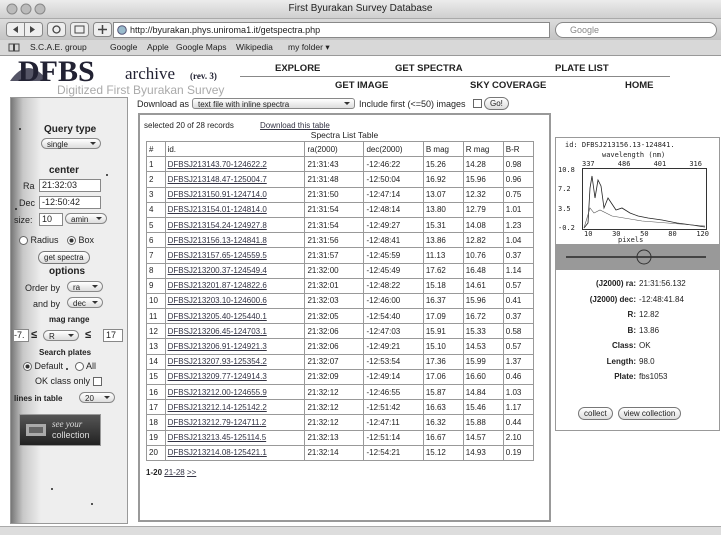 Image resolution: width=721 pixels, height=535 pixels. What do you see at coordinates (235, 452) in the screenshot?
I see `id-link: DFBSJ213214.08-125421.1` at bounding box center [235, 452].